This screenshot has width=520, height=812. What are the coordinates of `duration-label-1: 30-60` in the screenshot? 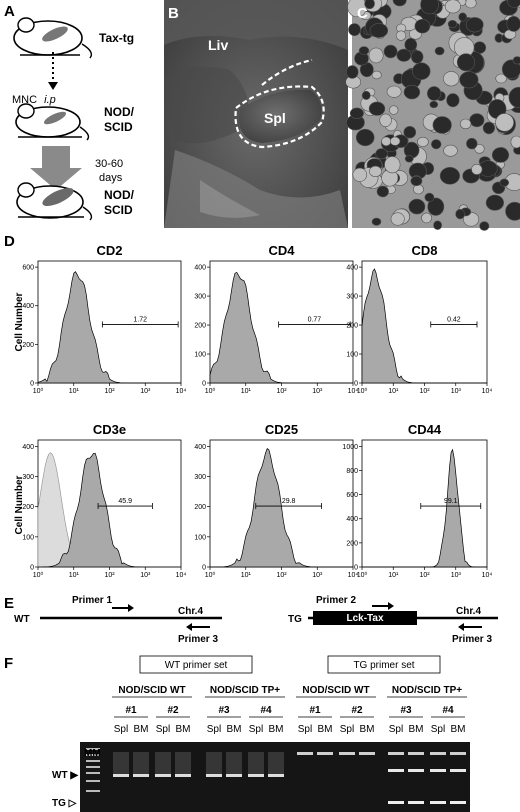 It's located at (109, 164).